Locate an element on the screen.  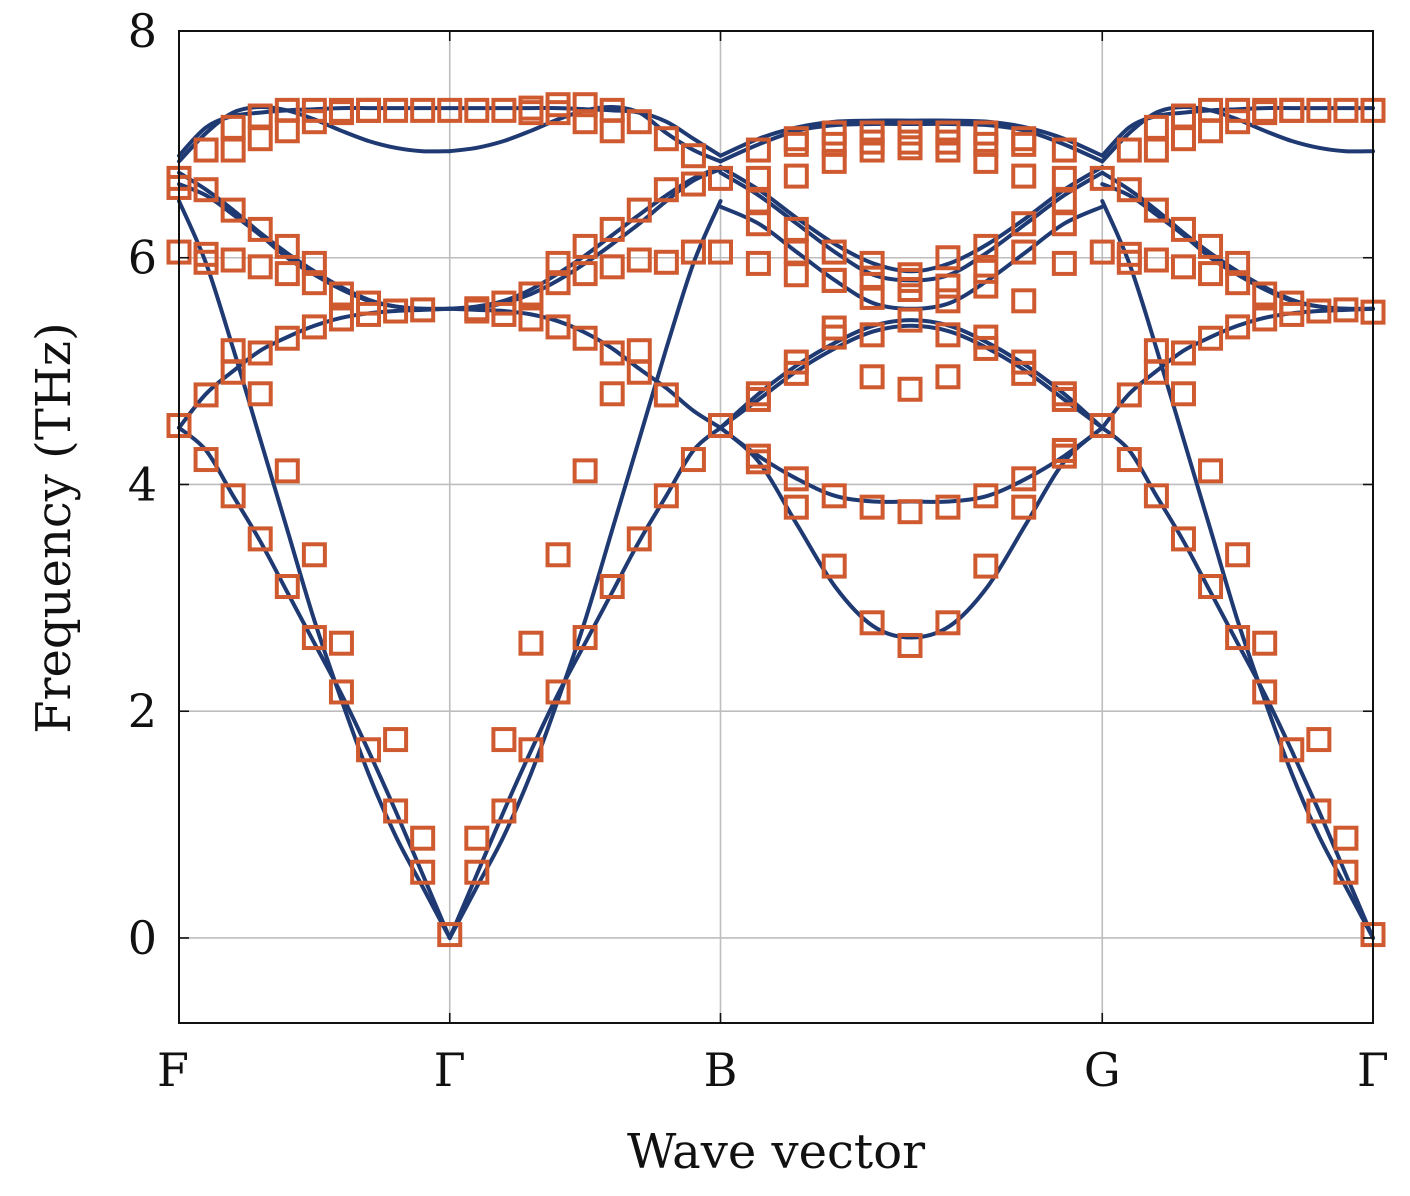
x-tick-label: F is located at coordinates (173, 1070).